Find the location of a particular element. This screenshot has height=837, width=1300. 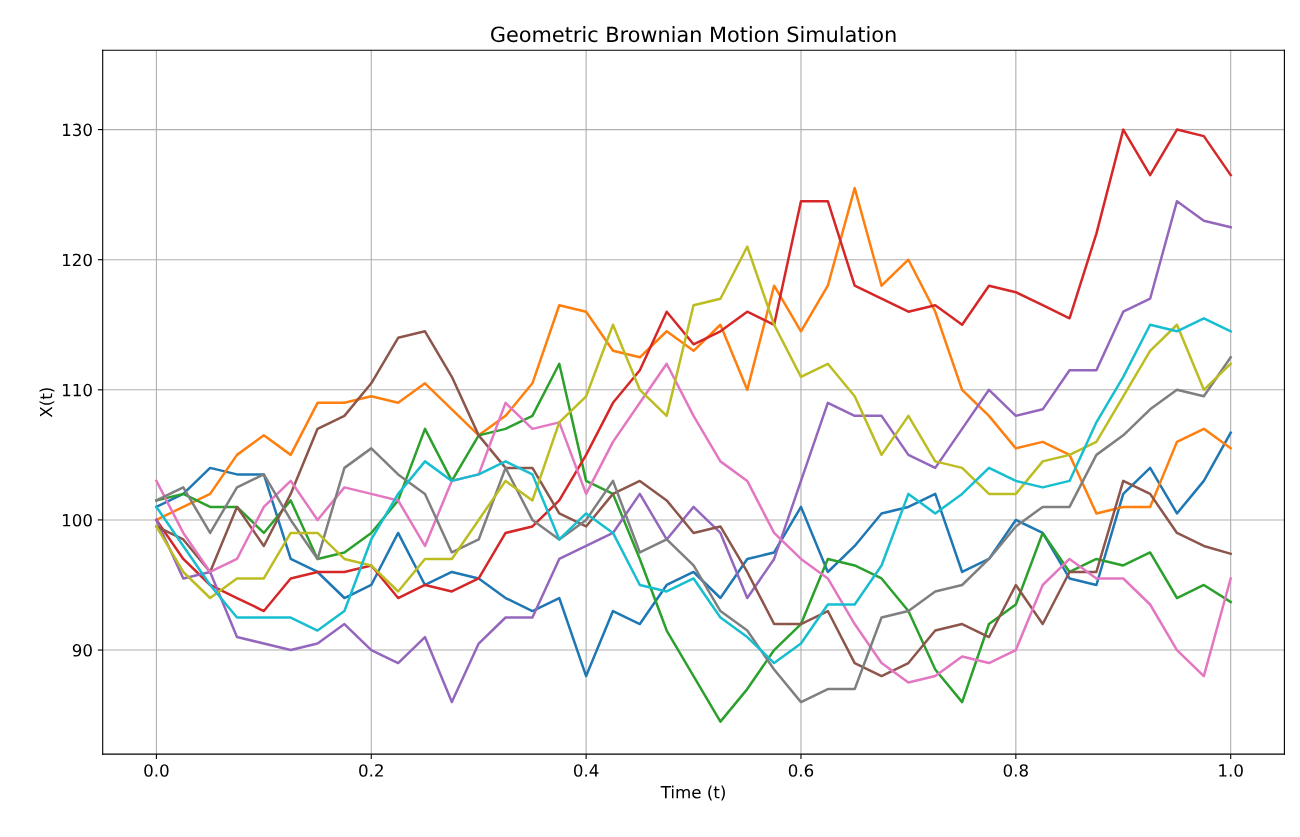

y-tick-label: 100 is located at coordinates (77, 520).